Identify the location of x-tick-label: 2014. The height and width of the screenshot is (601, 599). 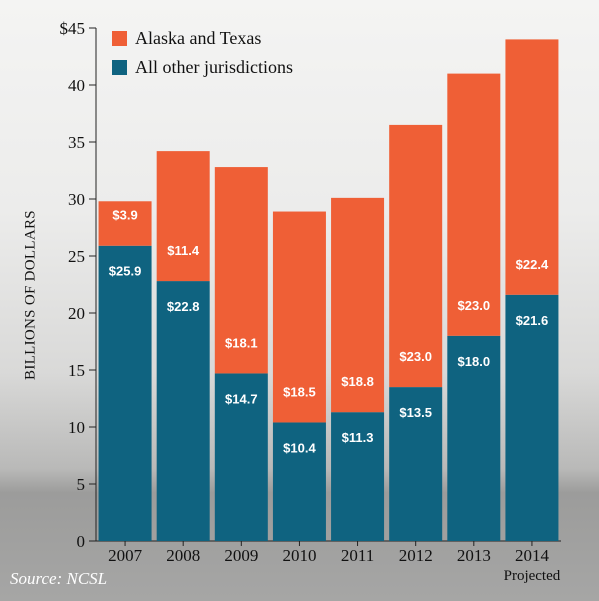
(532, 555).